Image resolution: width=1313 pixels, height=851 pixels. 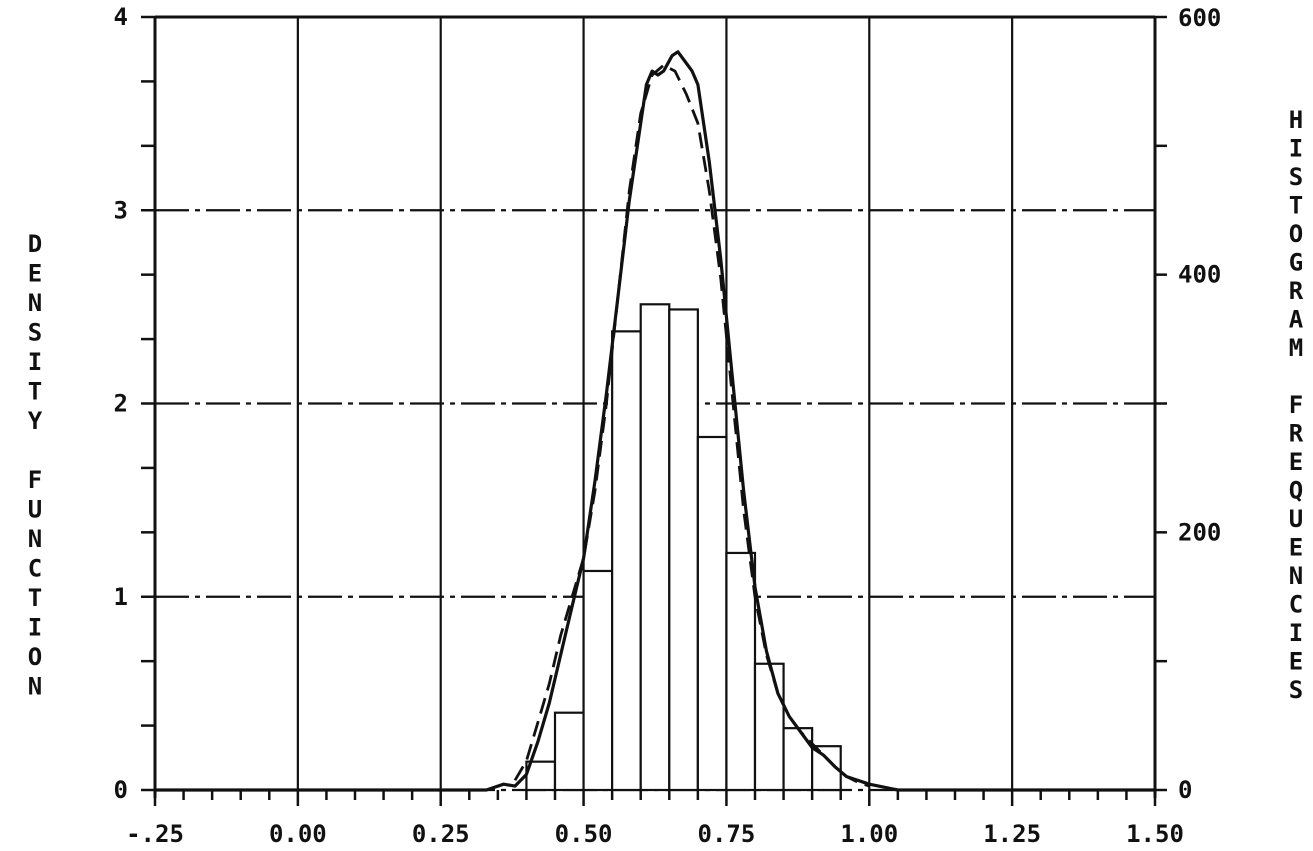 I want to click on y2-title-char-10: F, so click(x=1296, y=405).